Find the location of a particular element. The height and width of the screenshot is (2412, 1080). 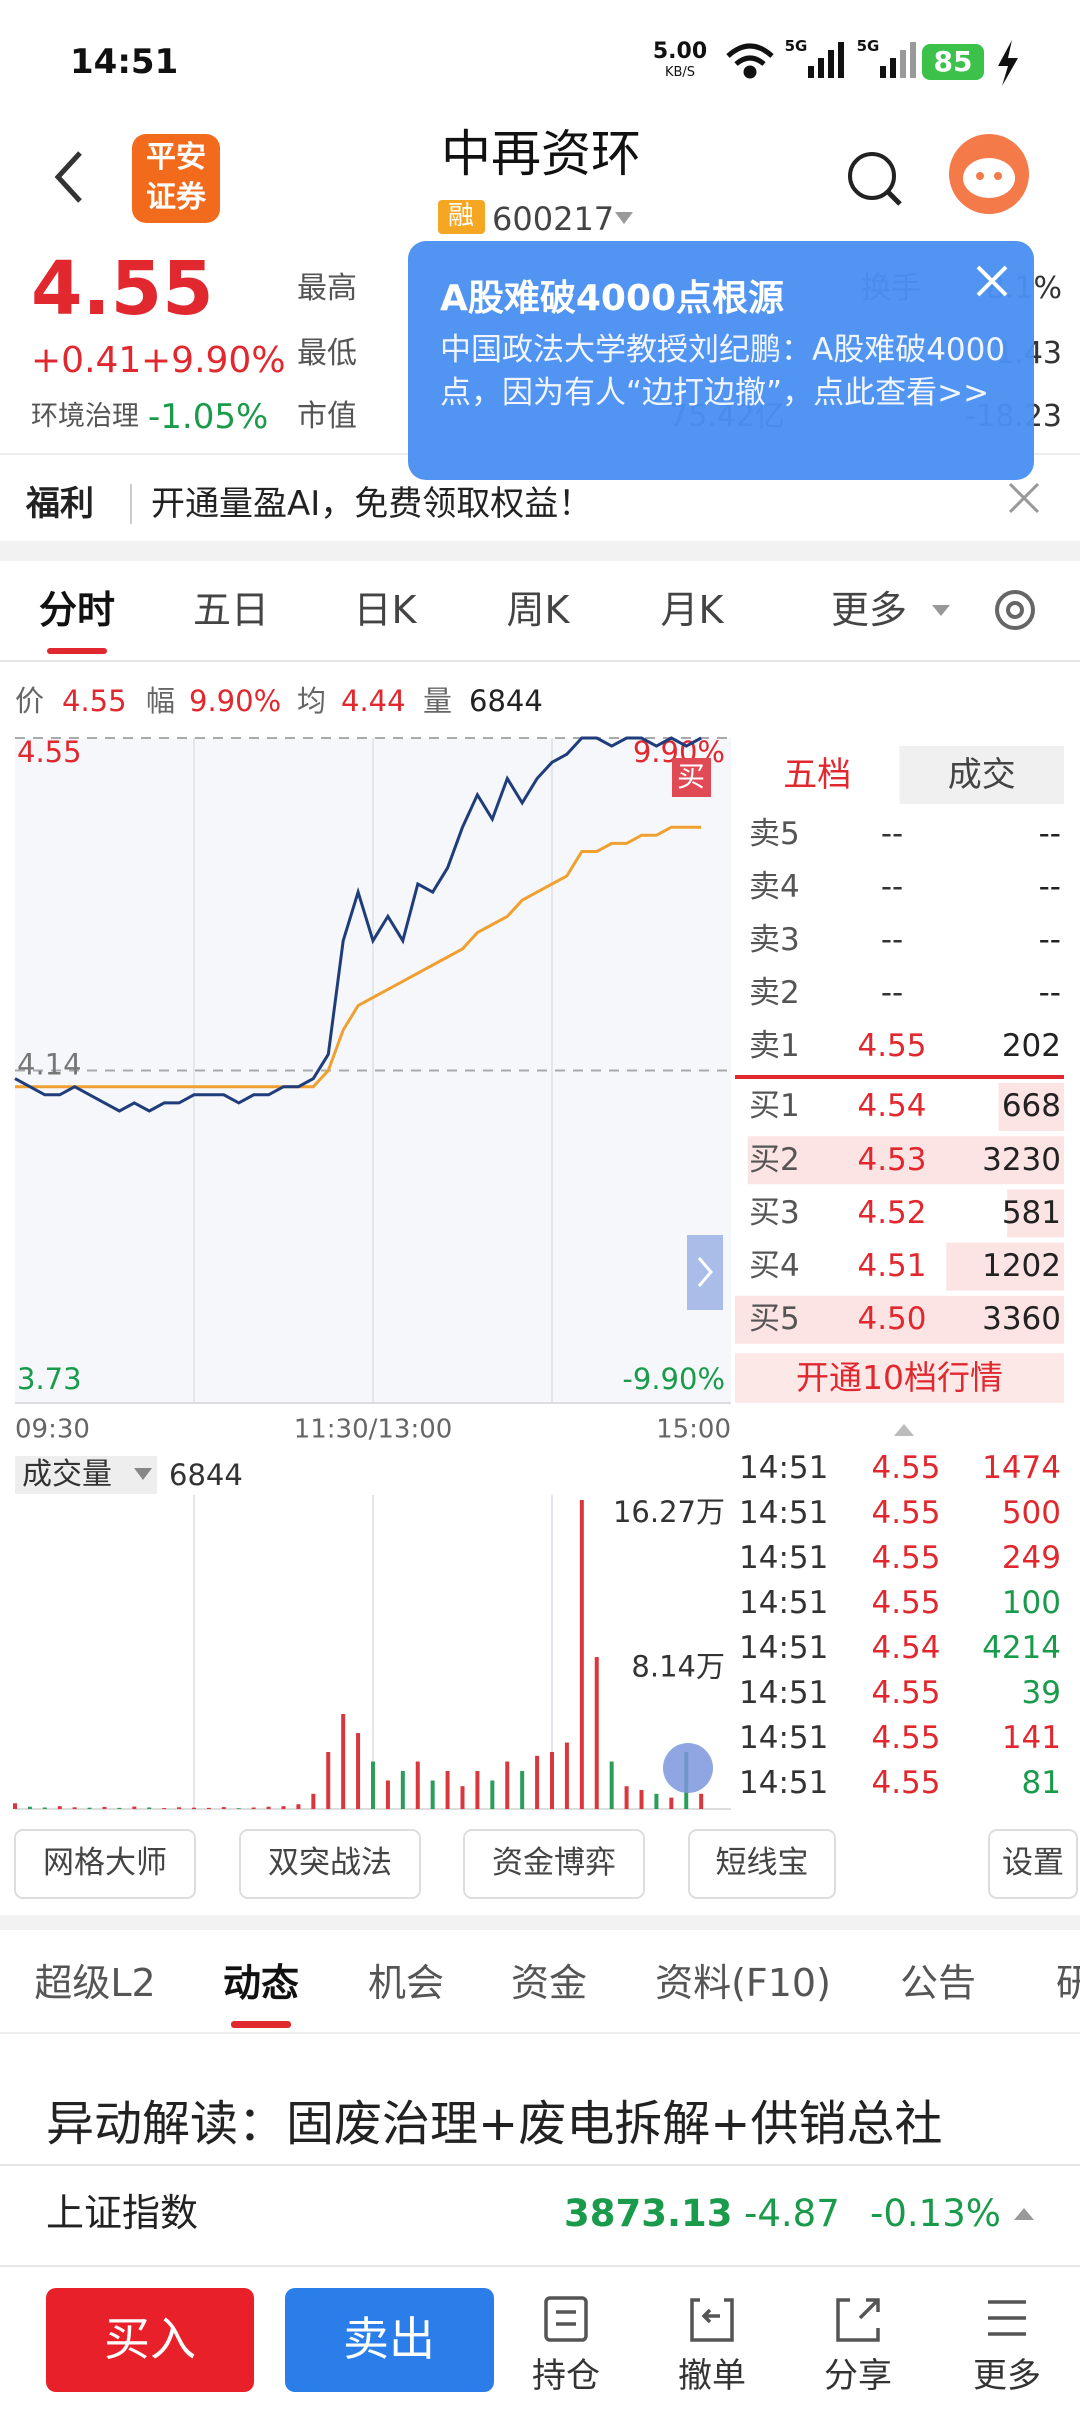

trade-volume: 39 is located at coordinates (1041, 1693).